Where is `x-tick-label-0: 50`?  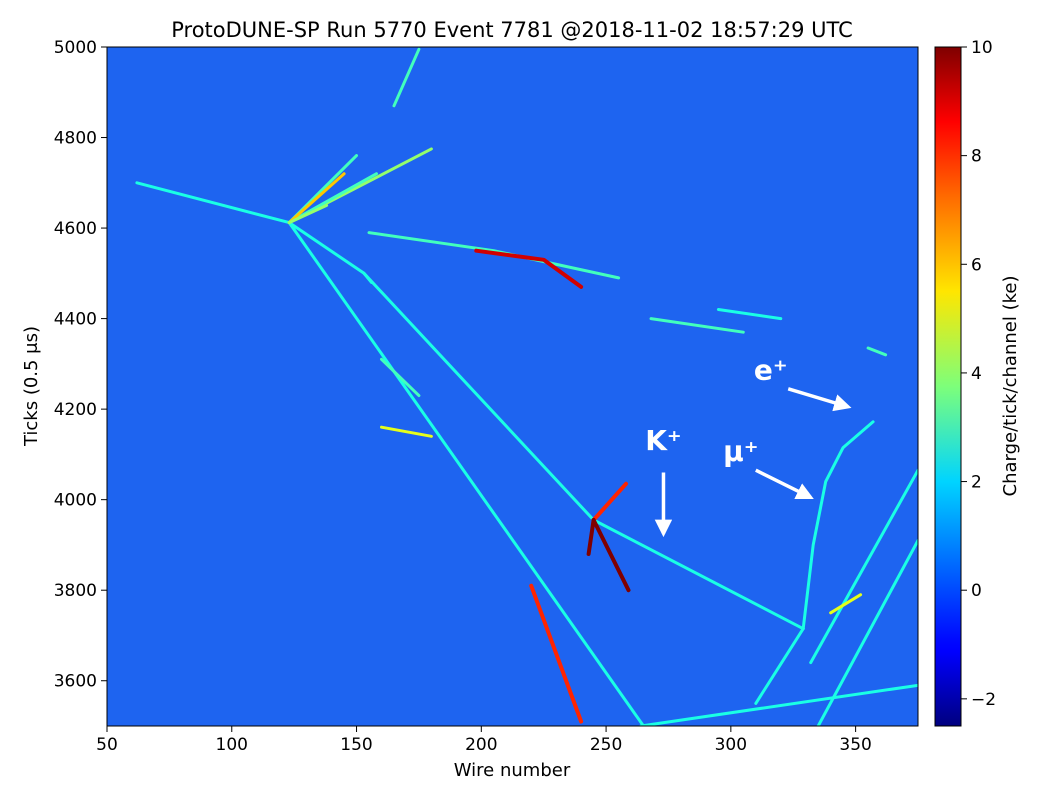
x-tick-label-0: 50 is located at coordinates (107, 745).